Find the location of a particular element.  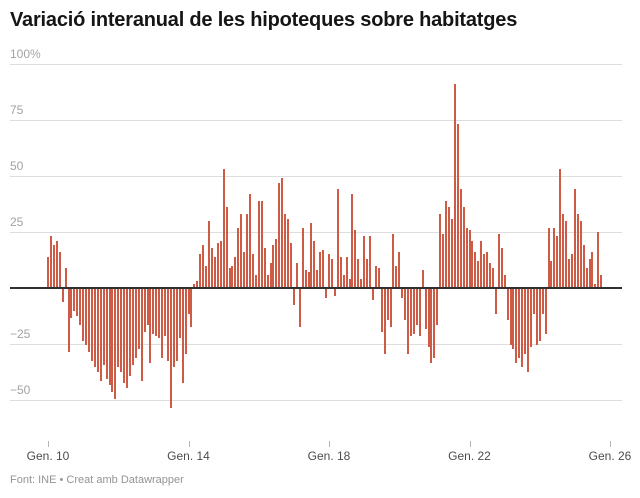

x-axis-tick-label: Gen. 14 is located at coordinates (188, 456).